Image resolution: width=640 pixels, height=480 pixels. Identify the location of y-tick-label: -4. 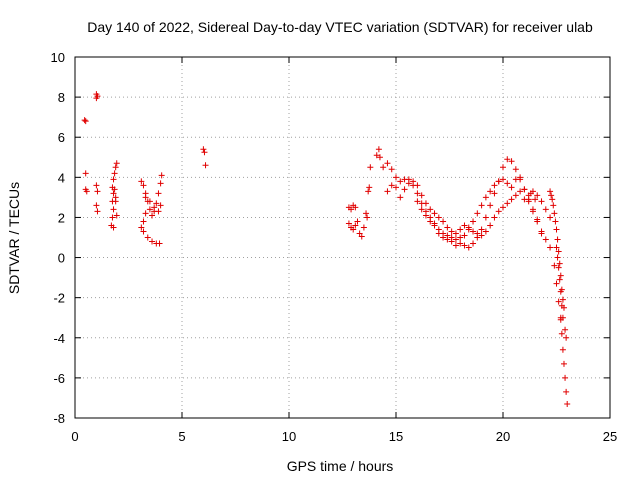
(59, 338).